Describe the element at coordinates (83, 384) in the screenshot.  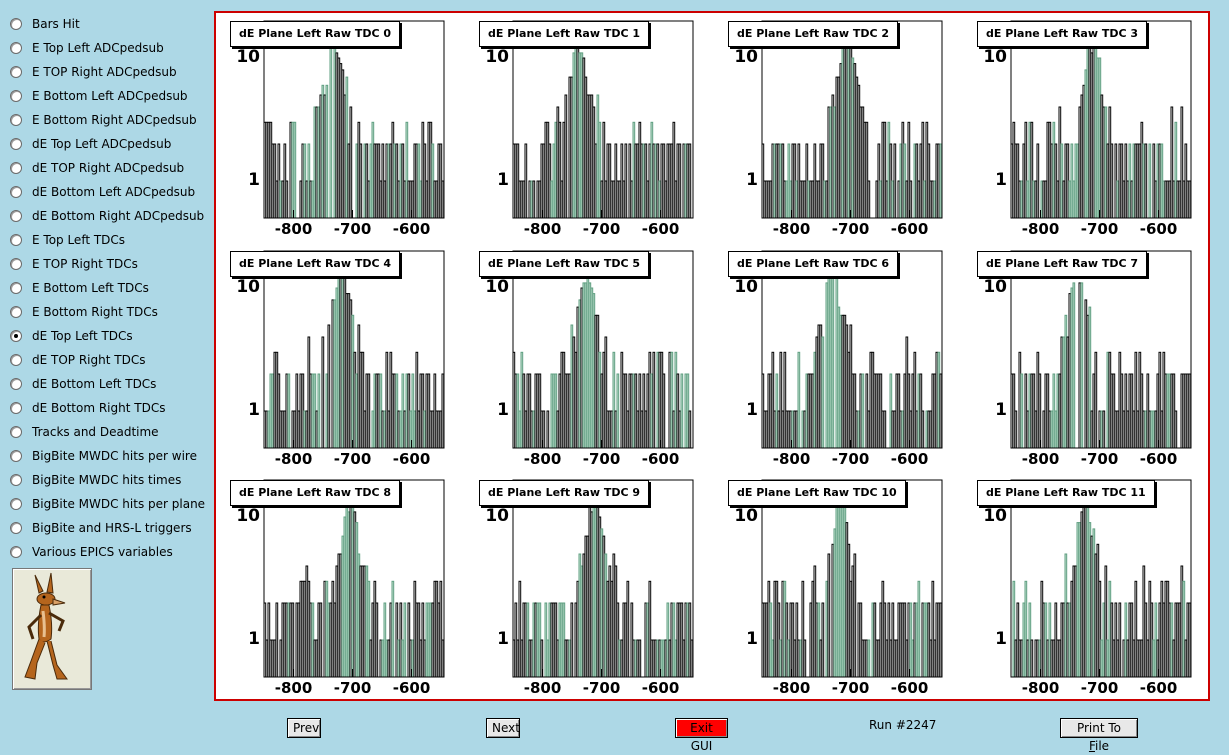
I see `radio-option: dE Bottom Left TDCs` at that location.